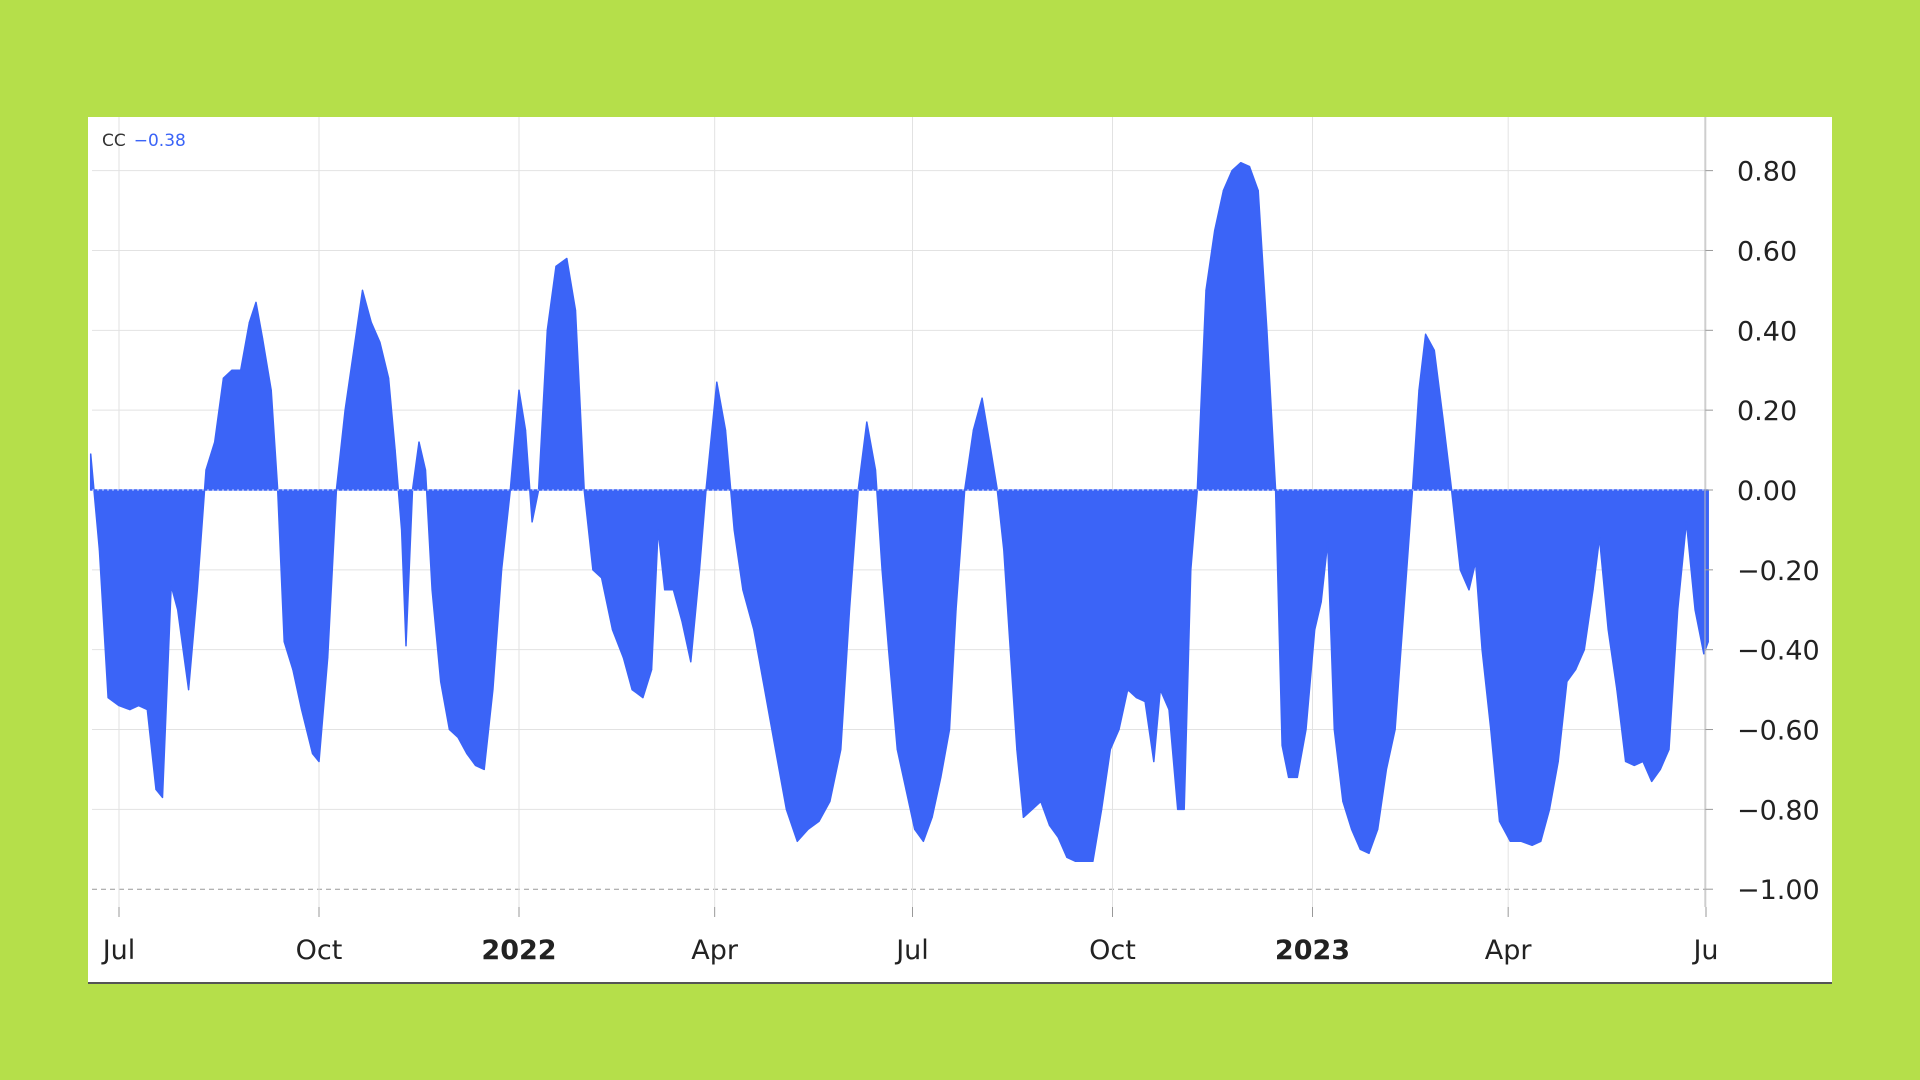 This screenshot has height=1080, width=1920. Describe the element at coordinates (1778, 571) in the screenshot. I see `y-tick-label: −0.20` at that location.